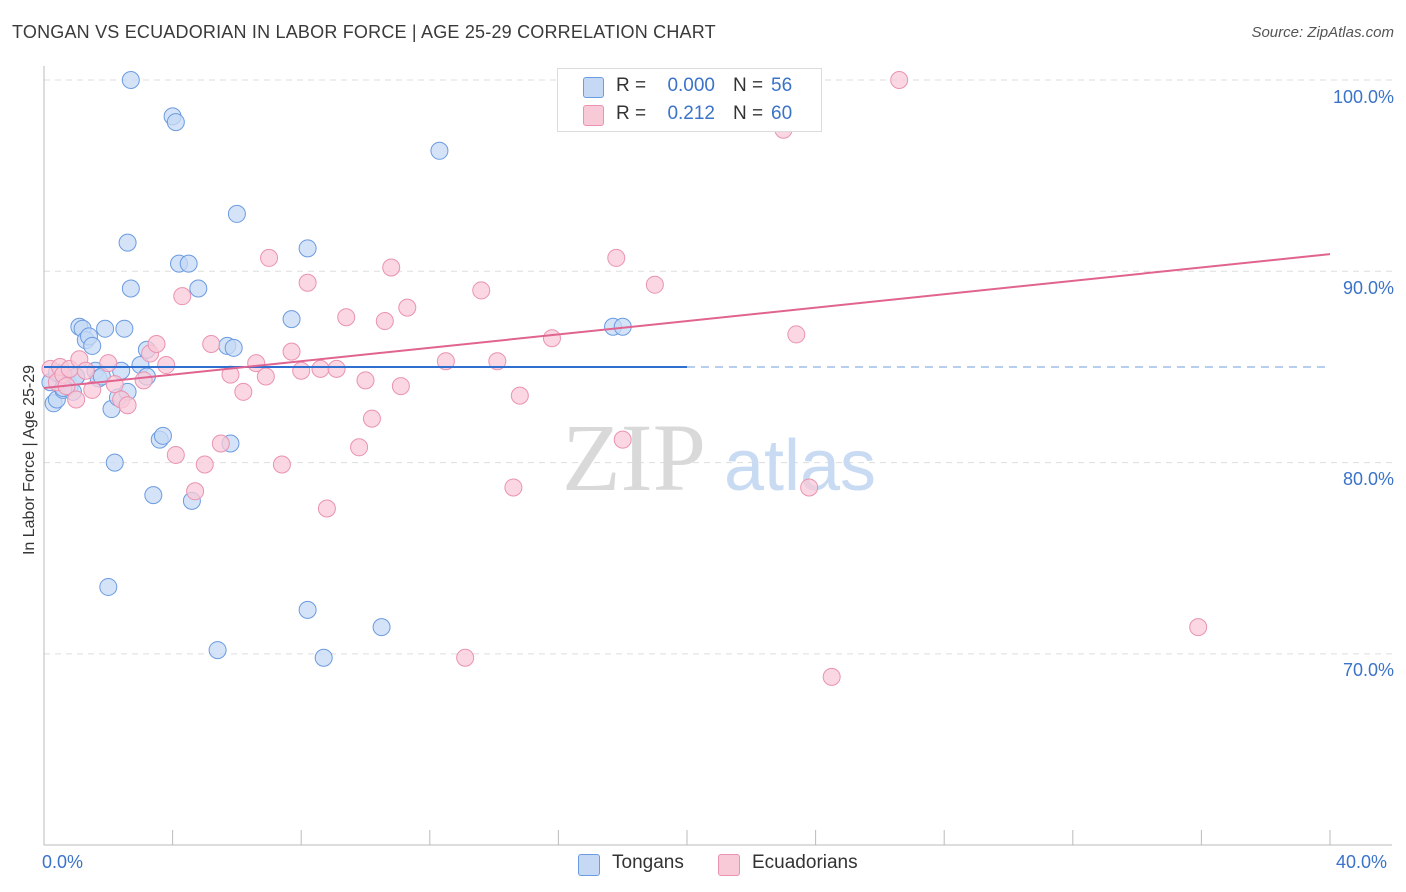  Describe the element at coordinates (805, 862) in the screenshot. I see `ecuadorians-legend-label: Ecuadorians` at that location.